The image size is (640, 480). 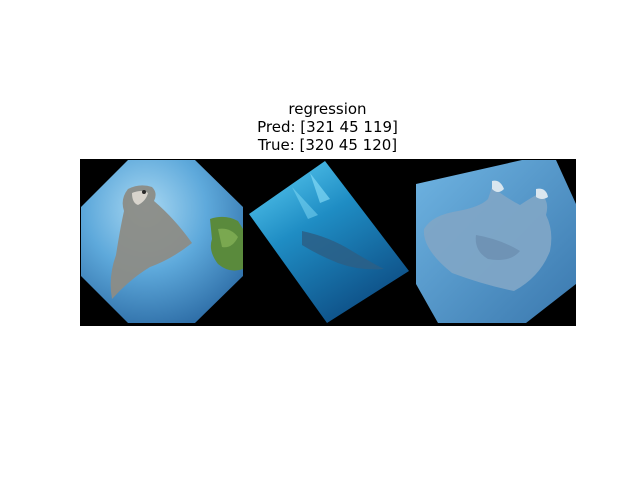 What do you see at coordinates (496, 241) in the screenshot?
I see `manta-ray-hexagon-right` at bounding box center [496, 241].